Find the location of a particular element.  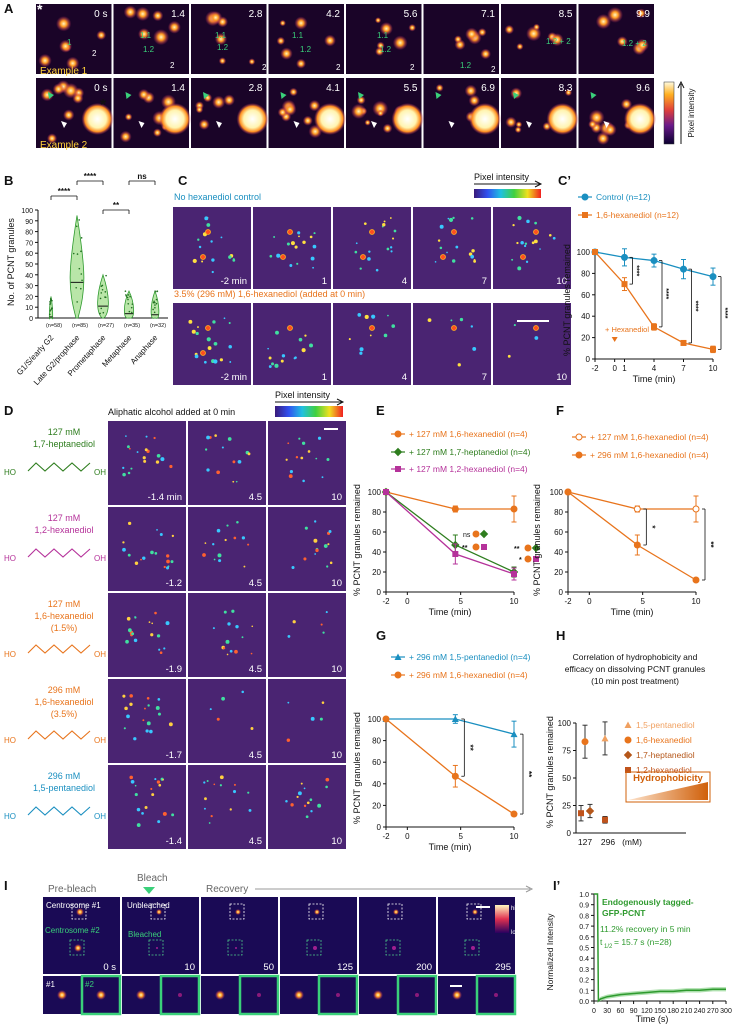

legend-label: 1,7-heptanediol is located at coordinates (665, 755).